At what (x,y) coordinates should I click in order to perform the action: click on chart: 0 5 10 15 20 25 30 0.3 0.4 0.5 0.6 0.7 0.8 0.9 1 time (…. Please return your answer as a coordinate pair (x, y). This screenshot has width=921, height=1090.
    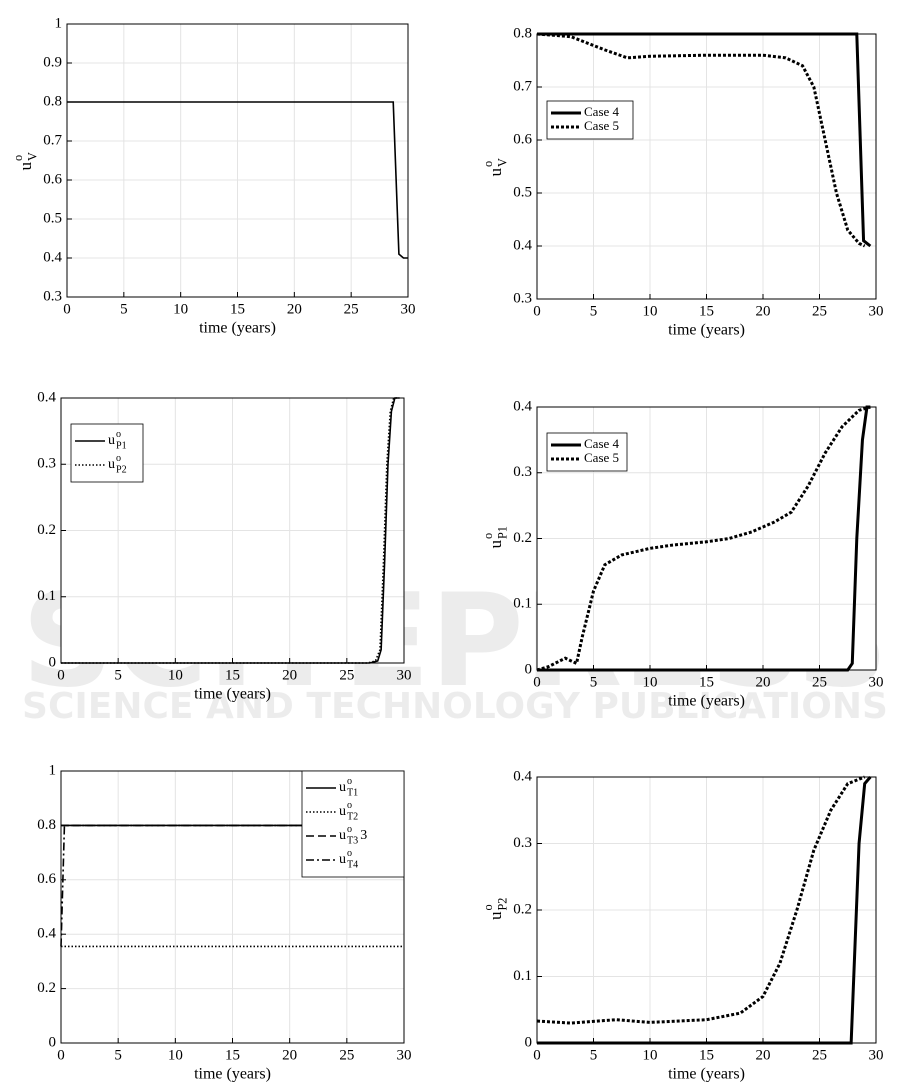
    Looking at the image, I should click on (213, 175).